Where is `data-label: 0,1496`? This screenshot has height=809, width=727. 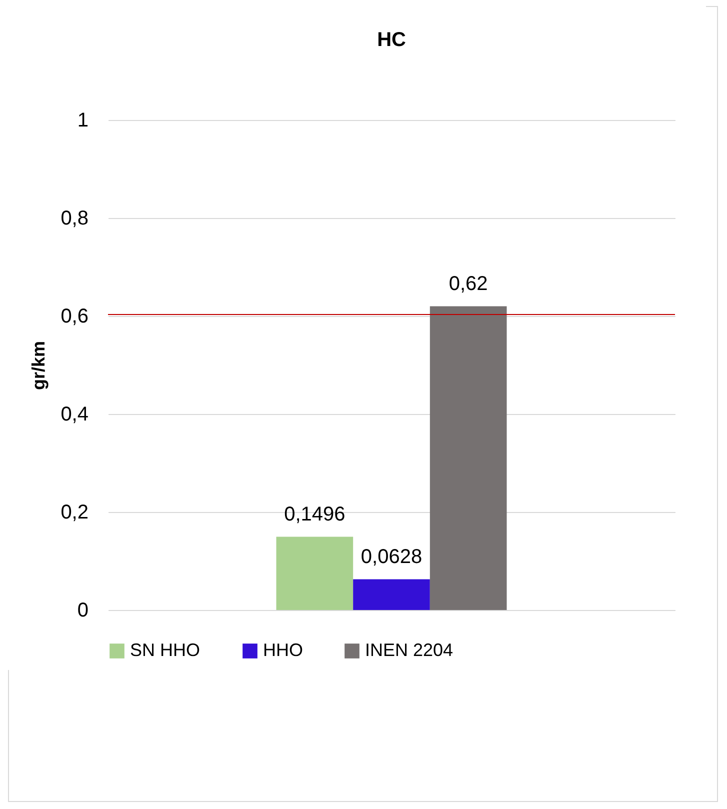 data-label: 0,1496 is located at coordinates (315, 515).